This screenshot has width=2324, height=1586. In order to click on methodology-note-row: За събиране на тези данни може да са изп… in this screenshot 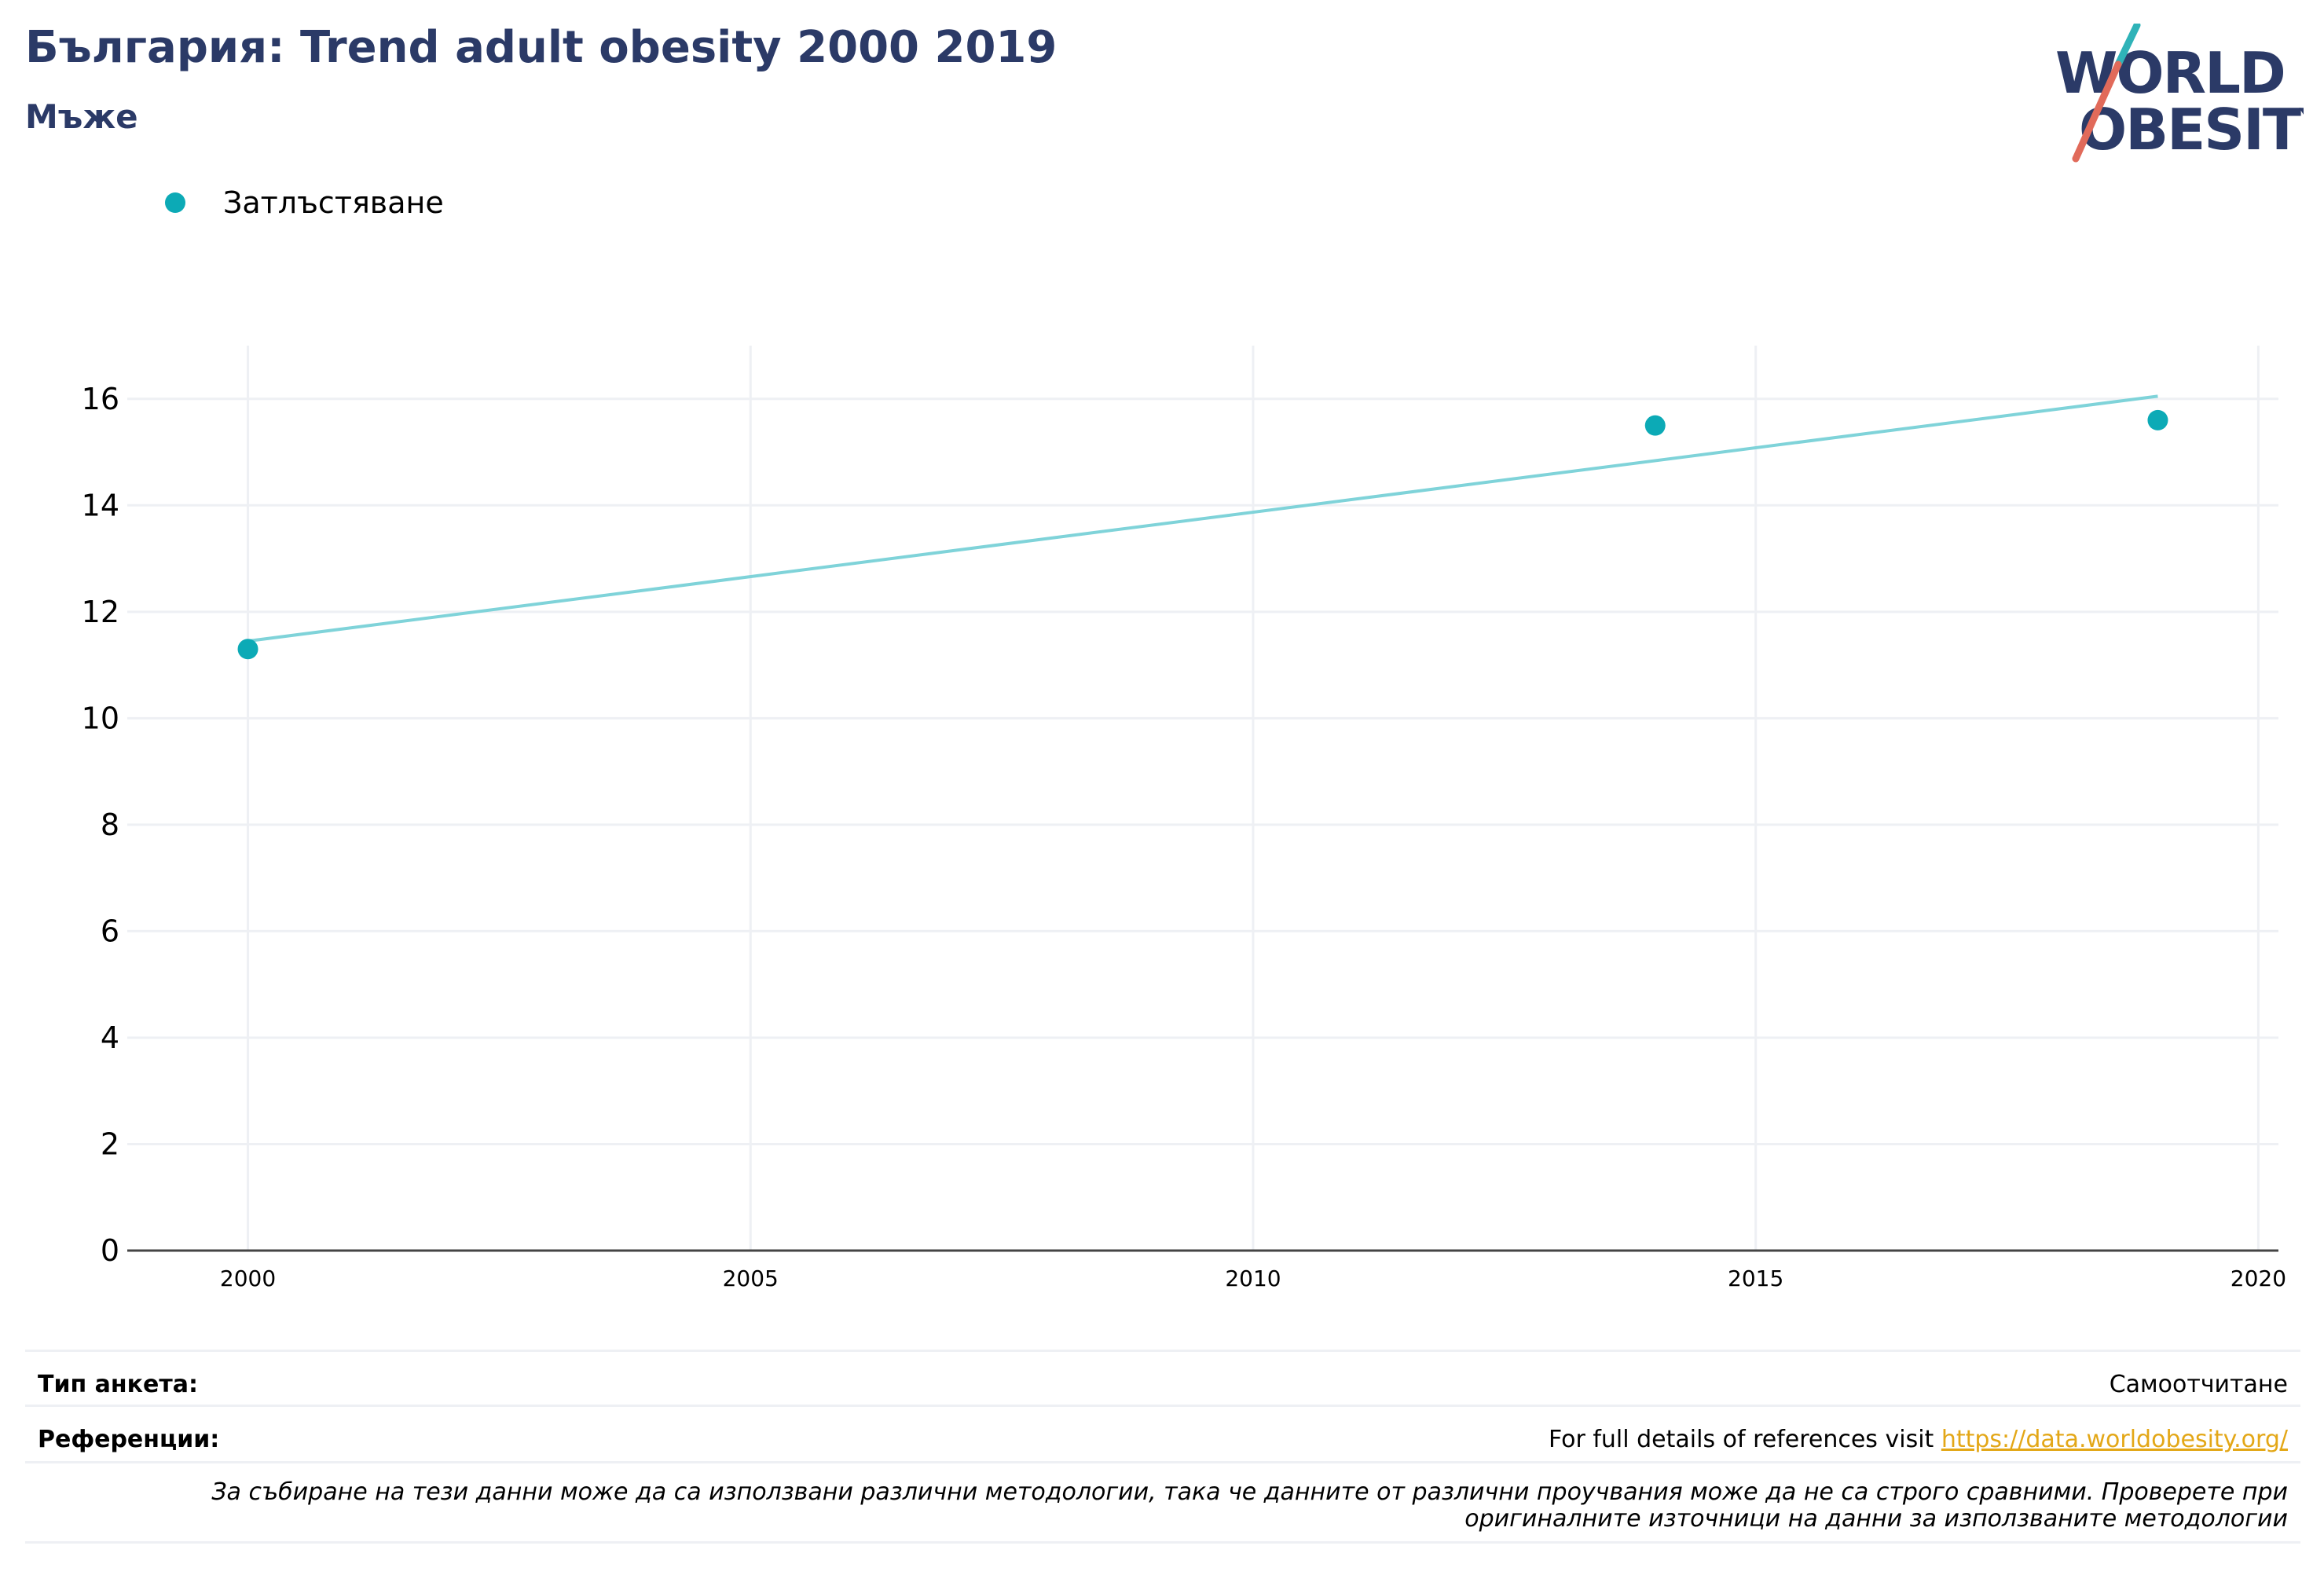, I will do `click(1162, 1502)`.